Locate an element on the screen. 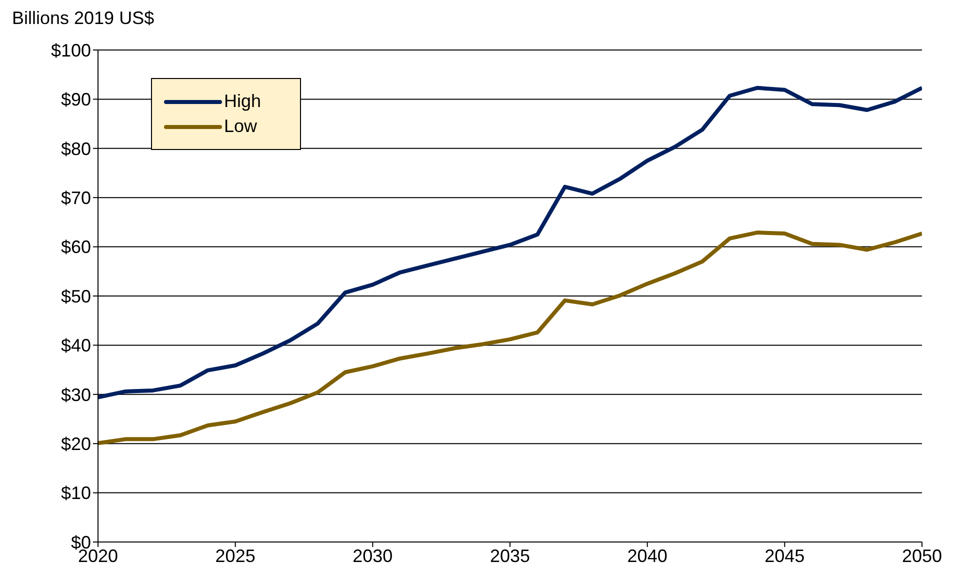 The width and height of the screenshot is (954, 580). y-tick-label: $20 is located at coordinates (75, 444).